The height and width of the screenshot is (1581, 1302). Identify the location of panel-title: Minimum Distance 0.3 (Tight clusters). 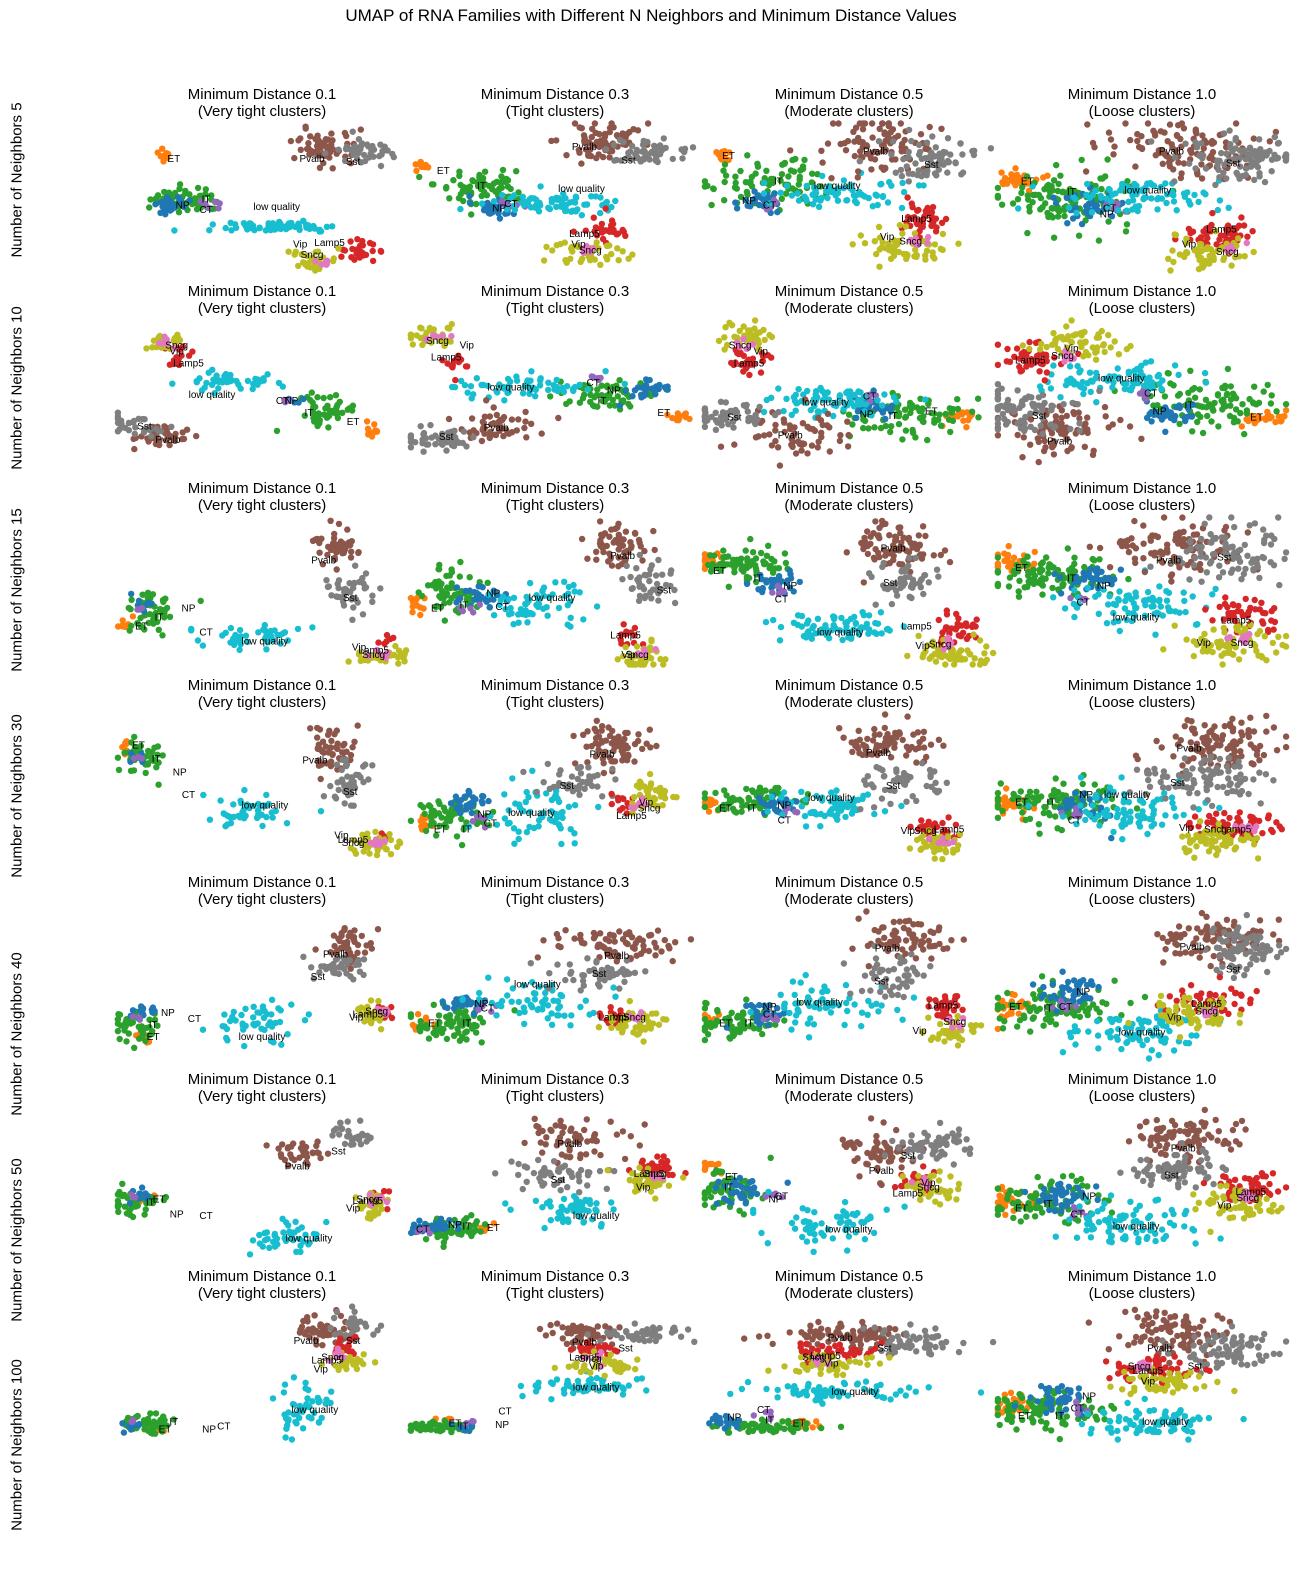
(555, 103).